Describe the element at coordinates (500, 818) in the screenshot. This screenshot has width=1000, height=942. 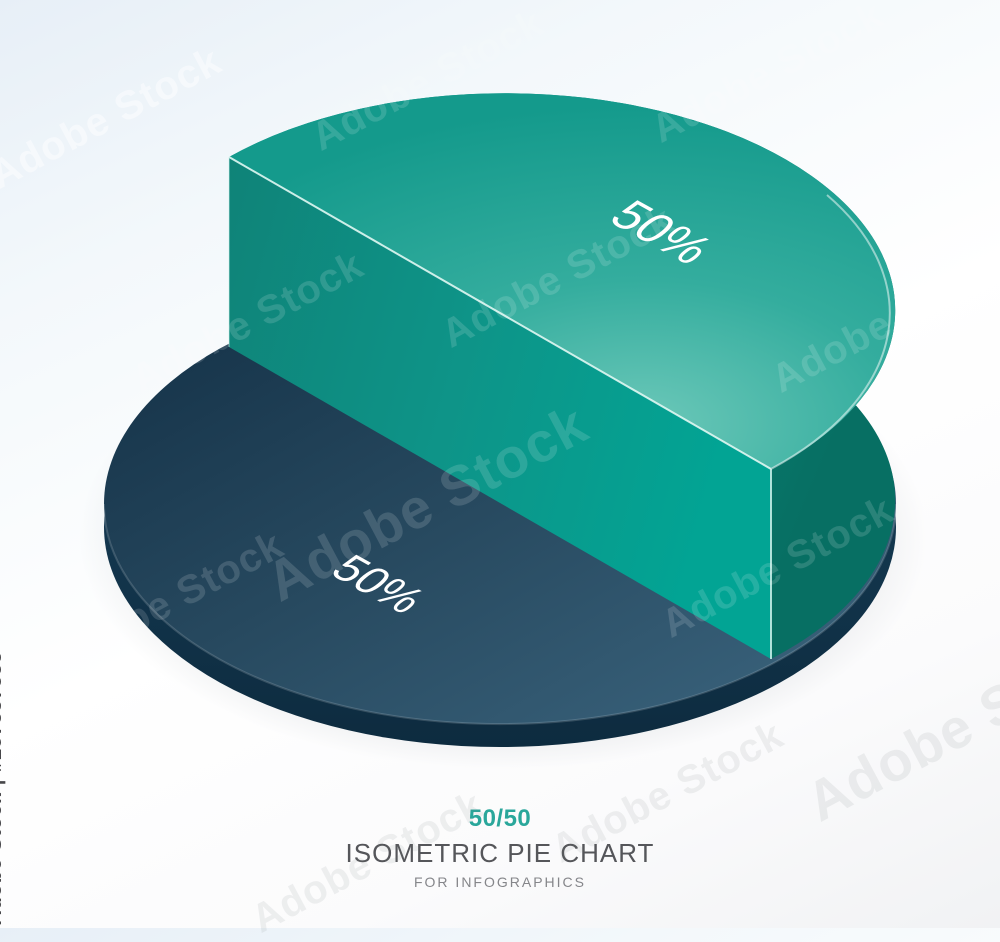
I see `chart-ratio-text: 50/50` at that location.